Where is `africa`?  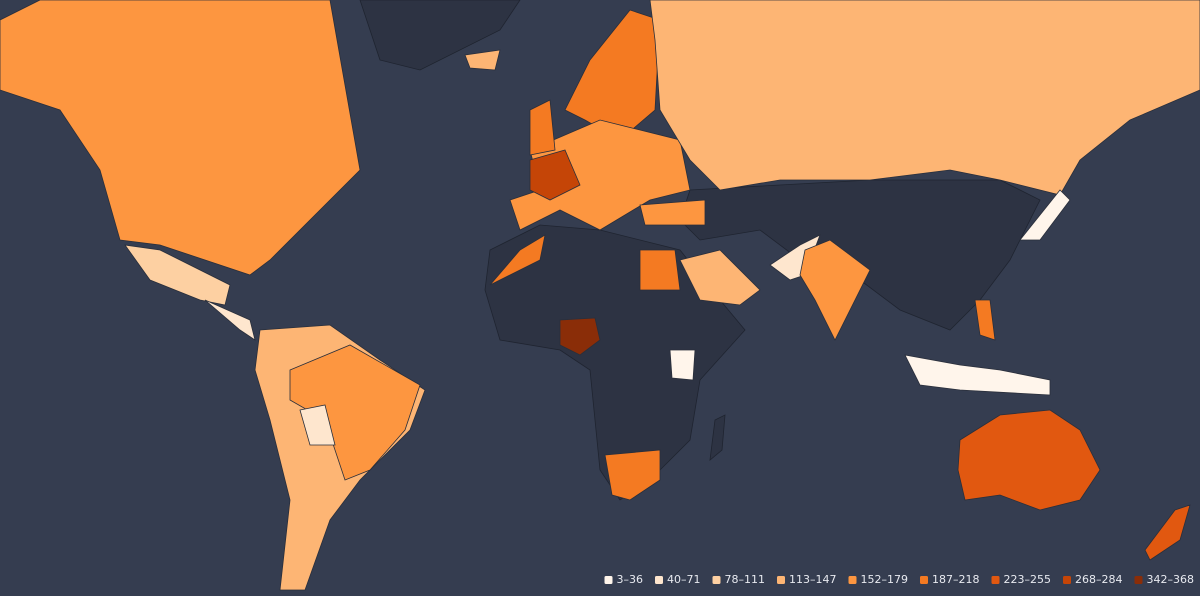 africa is located at coordinates (615, 362).